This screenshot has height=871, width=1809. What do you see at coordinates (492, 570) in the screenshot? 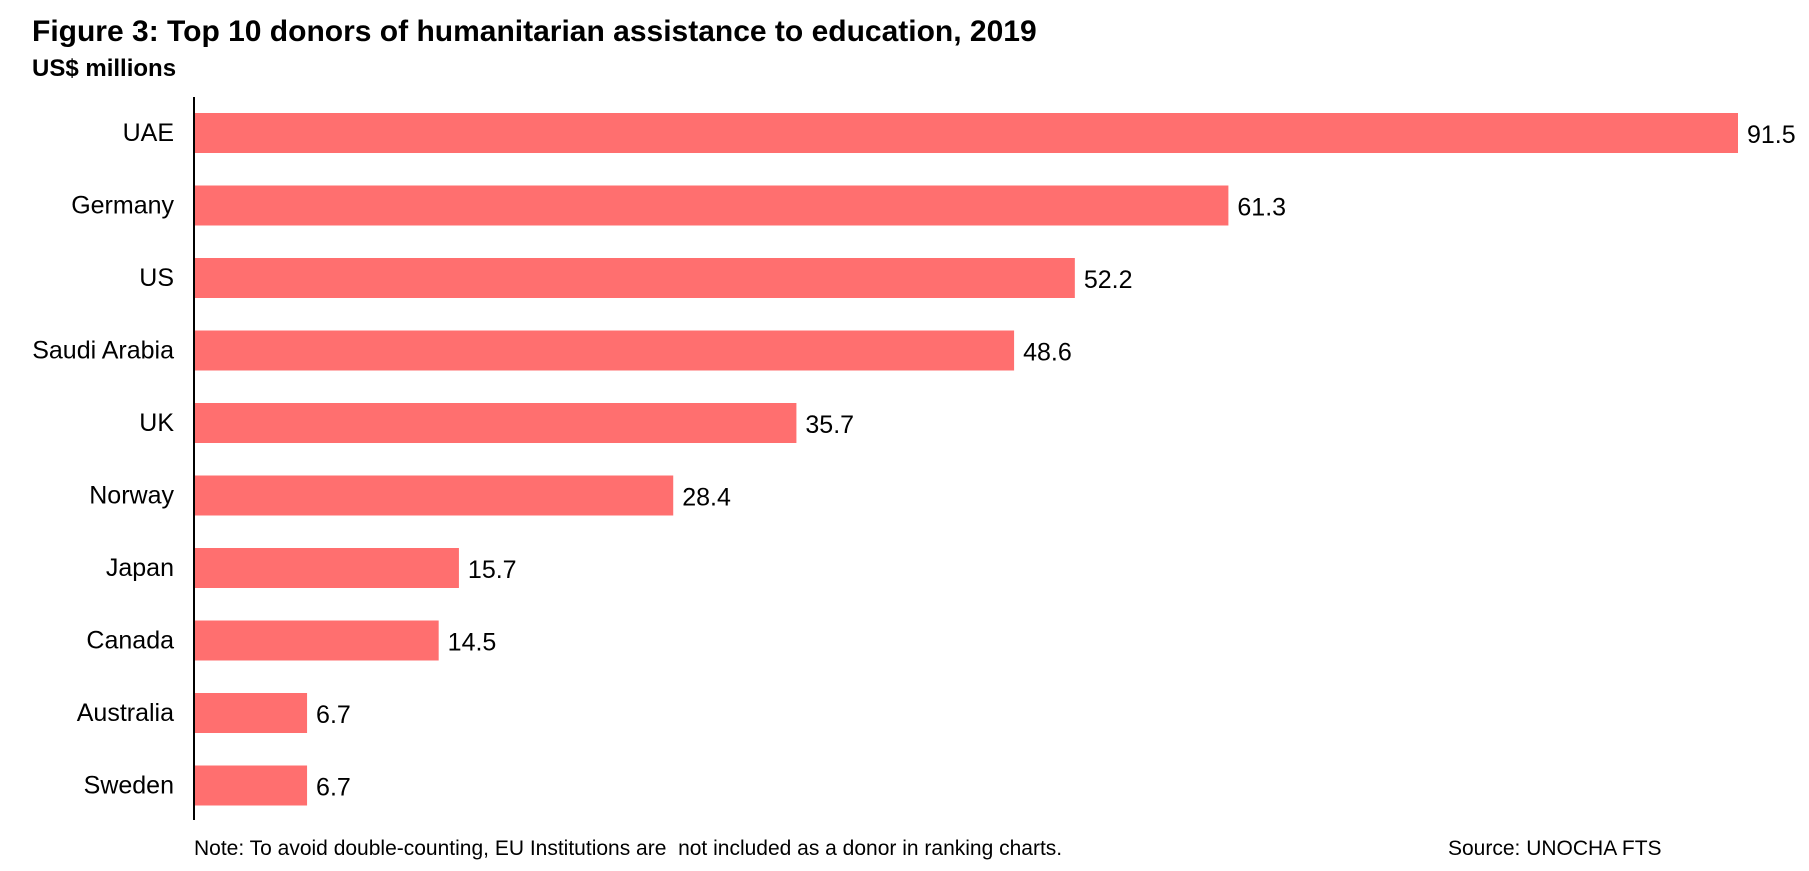
I see `value-label: 15.7` at bounding box center [492, 570].